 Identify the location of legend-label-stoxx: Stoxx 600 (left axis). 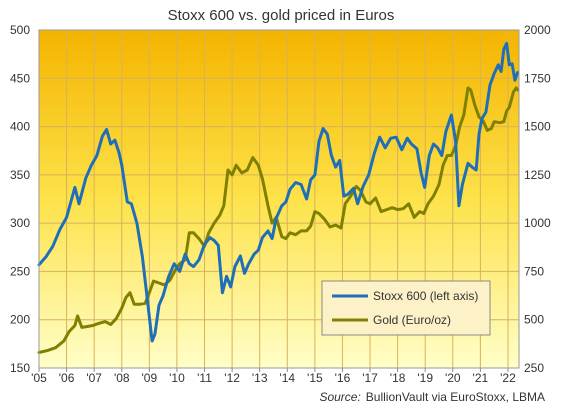
(425, 296).